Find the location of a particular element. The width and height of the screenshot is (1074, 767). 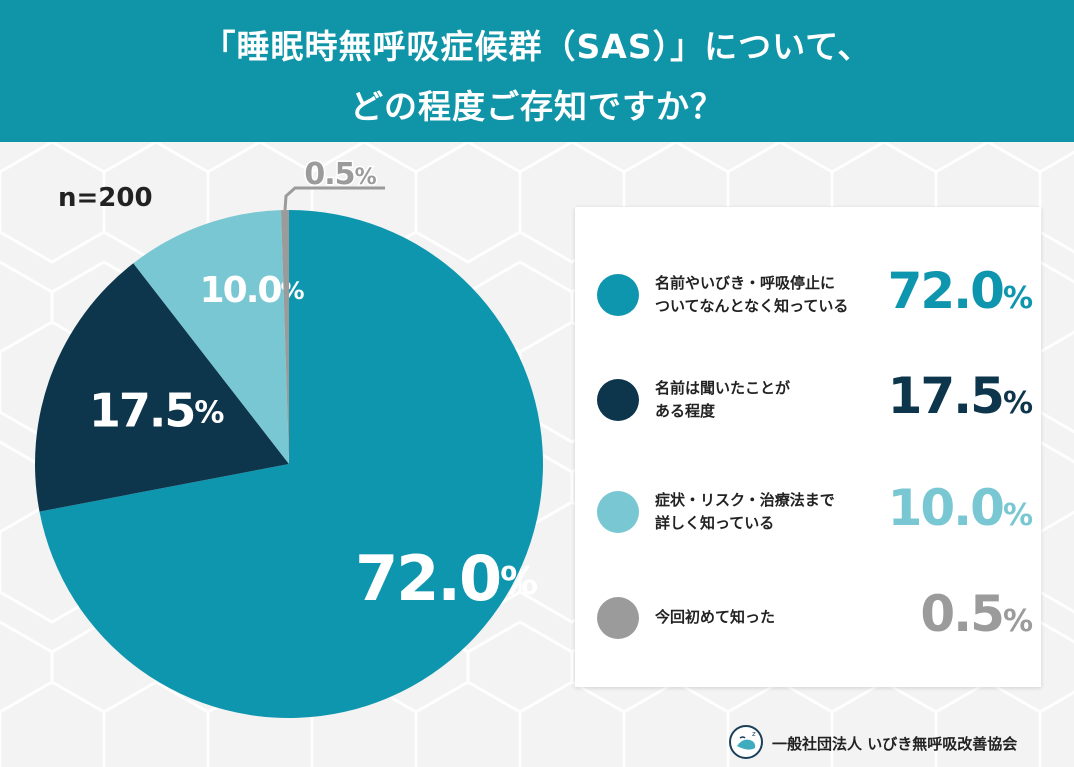

title-line-1: 「睡眠時無呼吸症候群（SAS）」について、 is located at coordinates (537, 46).